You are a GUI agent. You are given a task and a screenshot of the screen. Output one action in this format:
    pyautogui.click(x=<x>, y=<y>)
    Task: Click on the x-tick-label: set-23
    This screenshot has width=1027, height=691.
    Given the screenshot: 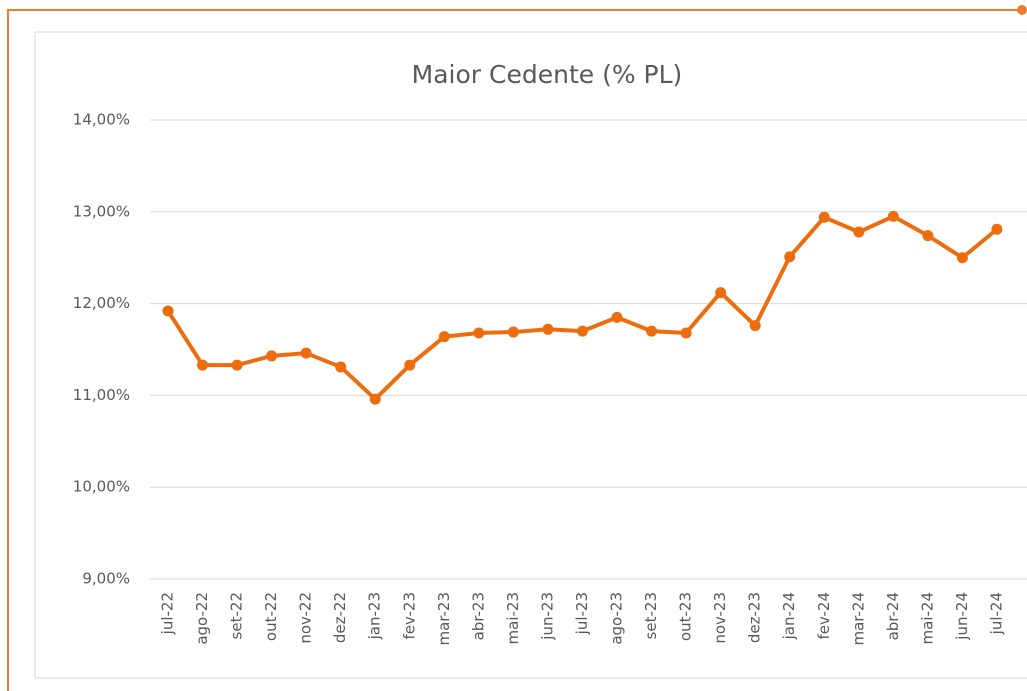 What is the action you would take?
    pyautogui.click(x=651, y=615)
    